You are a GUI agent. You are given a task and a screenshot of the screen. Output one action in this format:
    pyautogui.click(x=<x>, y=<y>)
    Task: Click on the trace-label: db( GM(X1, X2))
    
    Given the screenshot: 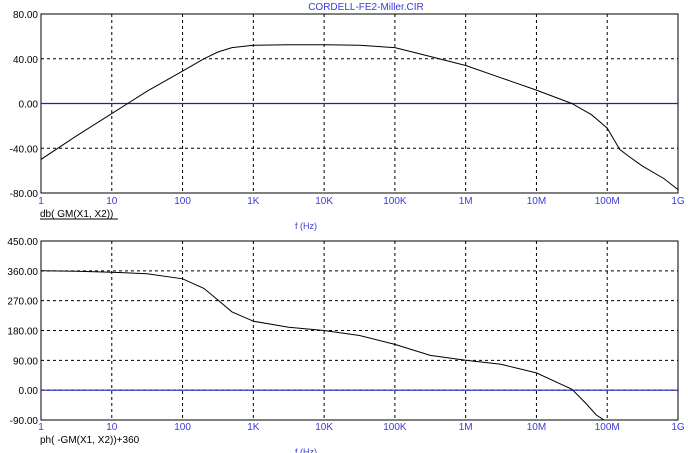 What is the action you would take?
    pyautogui.click(x=76, y=214)
    